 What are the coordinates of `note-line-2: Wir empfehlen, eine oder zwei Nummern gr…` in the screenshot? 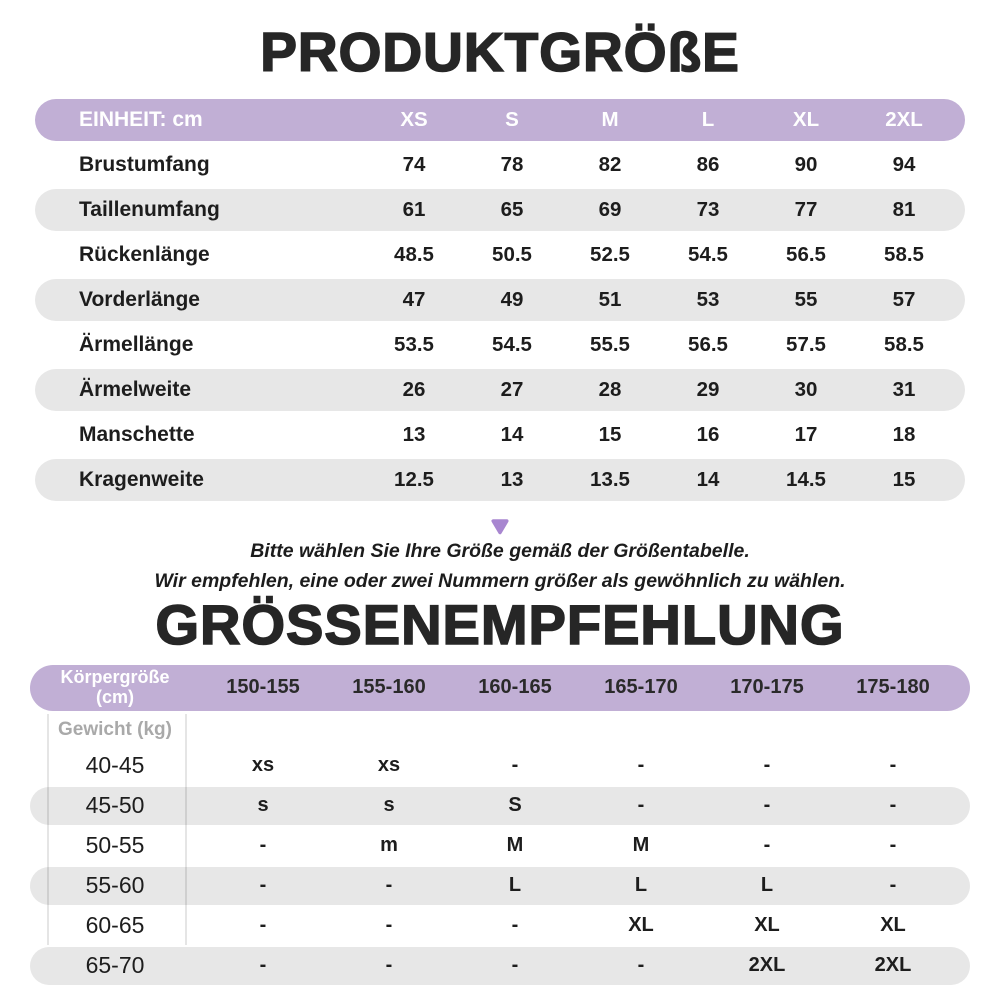 It's located at (500, 581).